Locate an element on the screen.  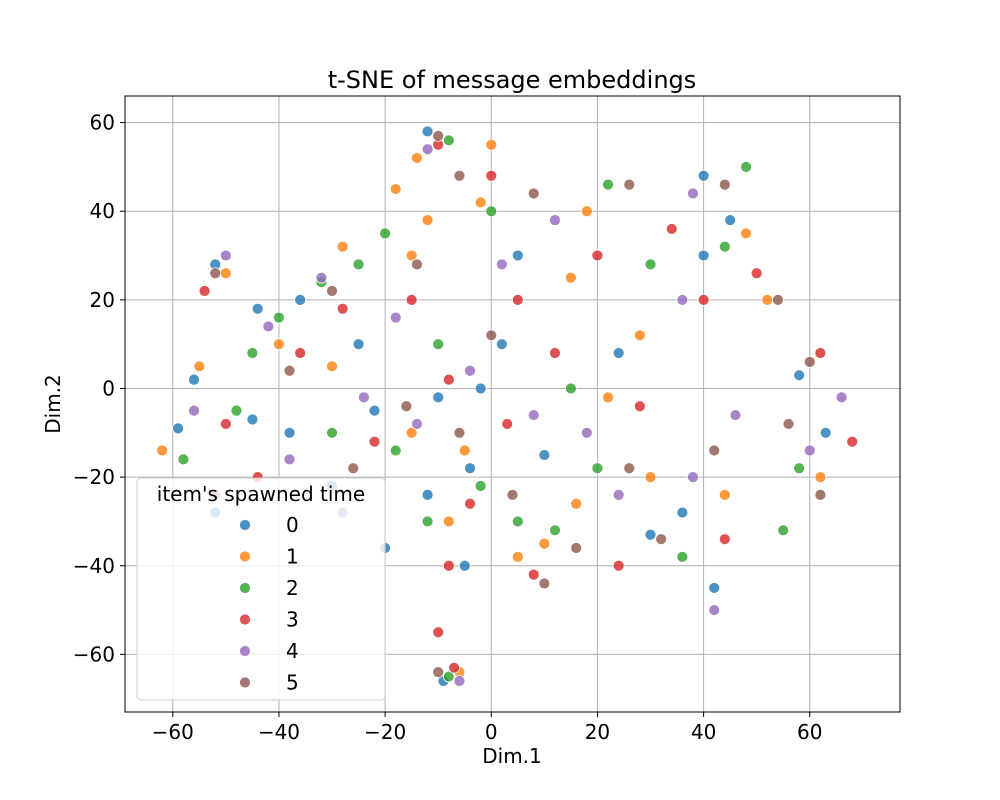
y-tick-label: 20 is located at coordinates (102, 300).